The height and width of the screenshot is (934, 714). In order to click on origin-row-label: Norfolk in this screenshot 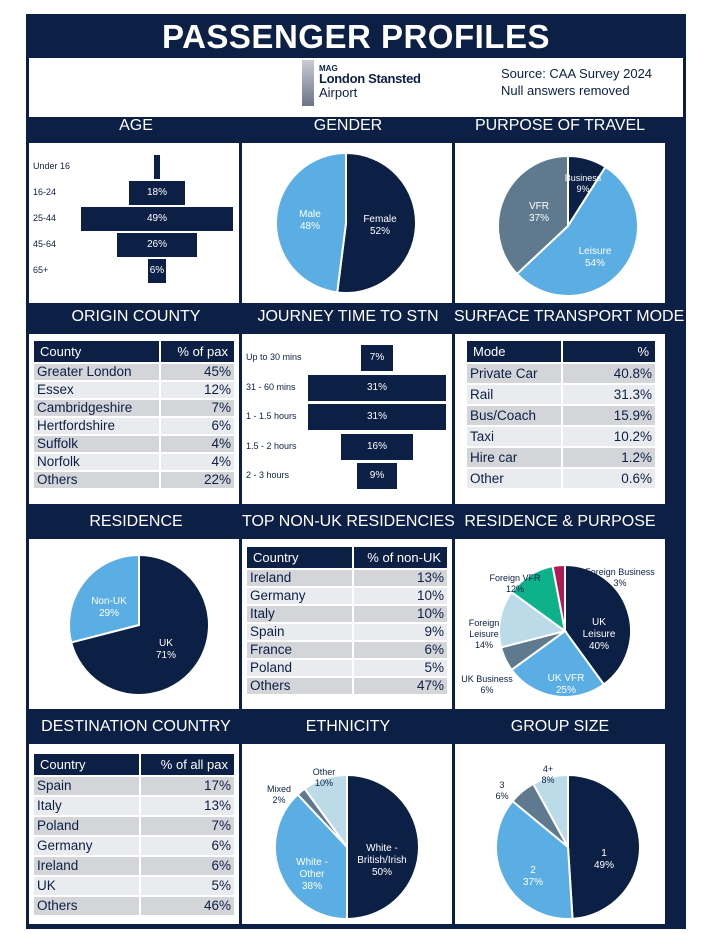, I will do `click(96, 462)`.